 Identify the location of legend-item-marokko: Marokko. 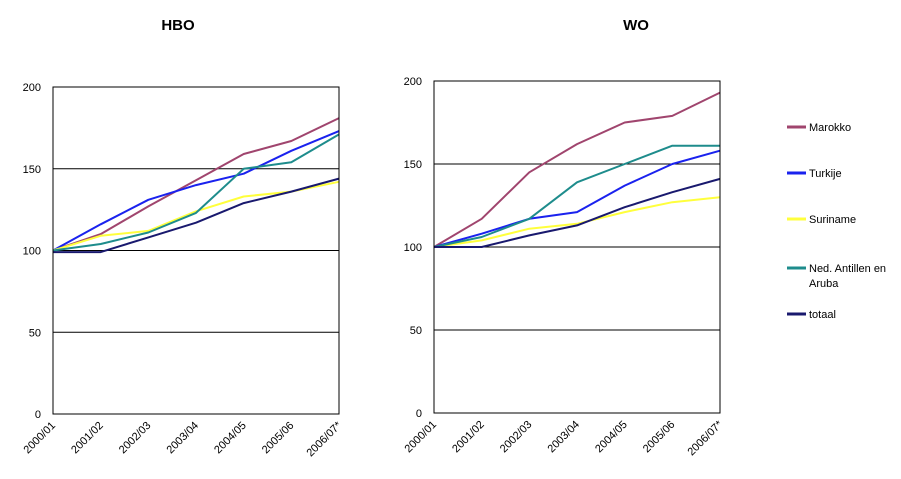
(819, 128).